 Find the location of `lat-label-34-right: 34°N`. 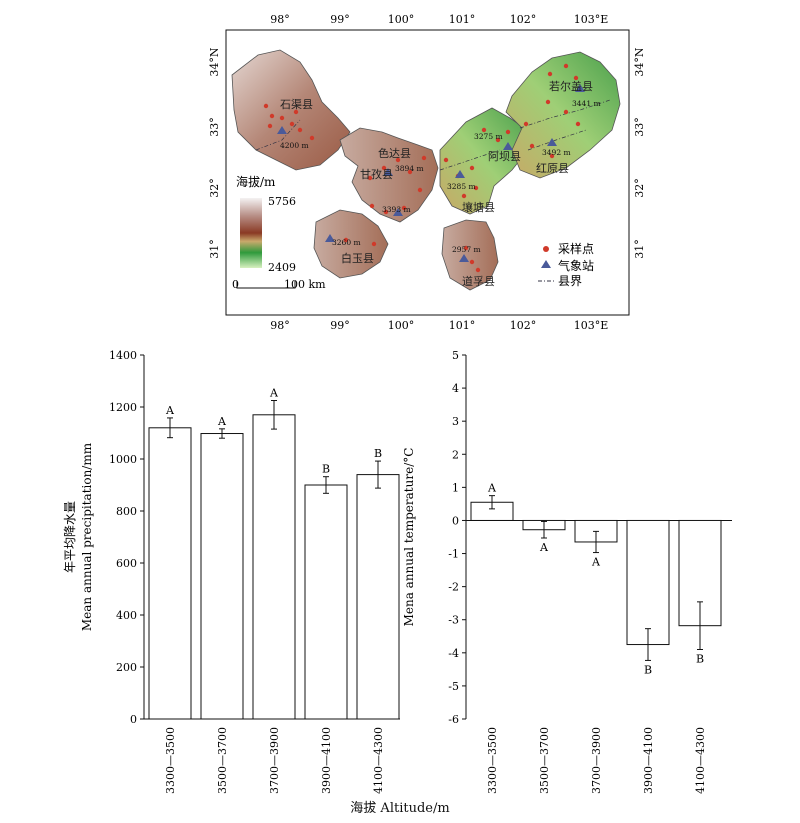

lat-label-34-right: 34°N is located at coordinates (639, 61).